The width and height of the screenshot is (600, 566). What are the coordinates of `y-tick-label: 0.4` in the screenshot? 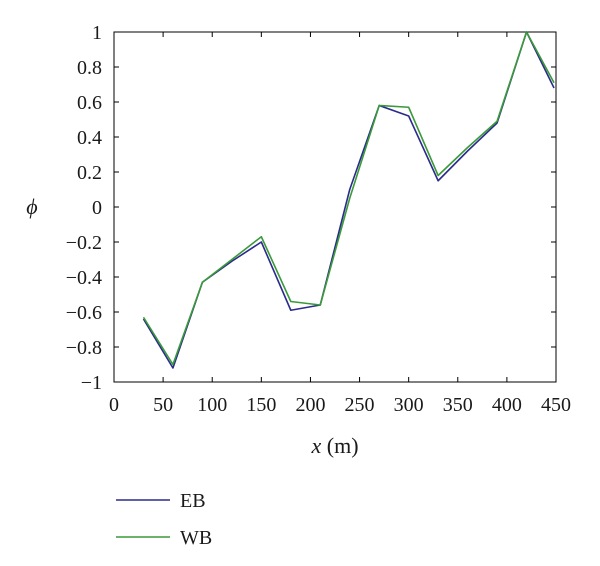 It's located at (89, 138).